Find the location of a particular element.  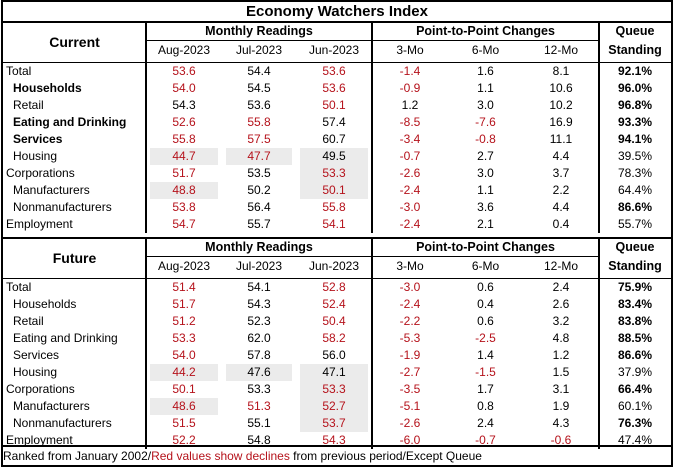

value-cell: 48.8 is located at coordinates (184, 190).